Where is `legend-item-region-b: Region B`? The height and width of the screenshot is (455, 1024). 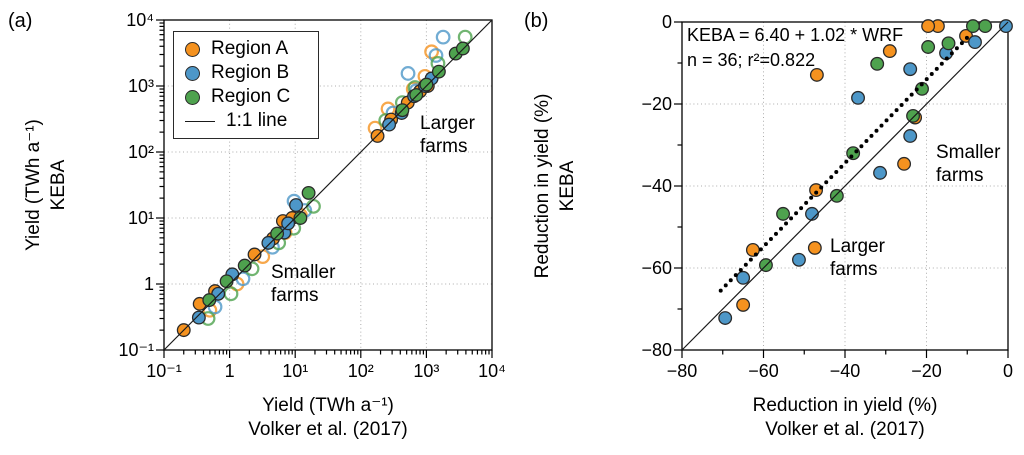 legend-item-region-b: Region B is located at coordinates (251, 73).